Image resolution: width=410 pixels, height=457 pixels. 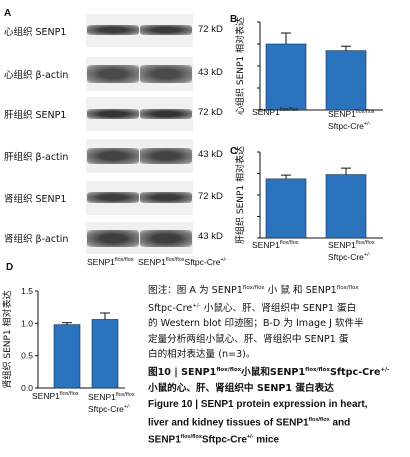 I want to click on blot-kda-0: 72 kD, so click(x=210, y=29).